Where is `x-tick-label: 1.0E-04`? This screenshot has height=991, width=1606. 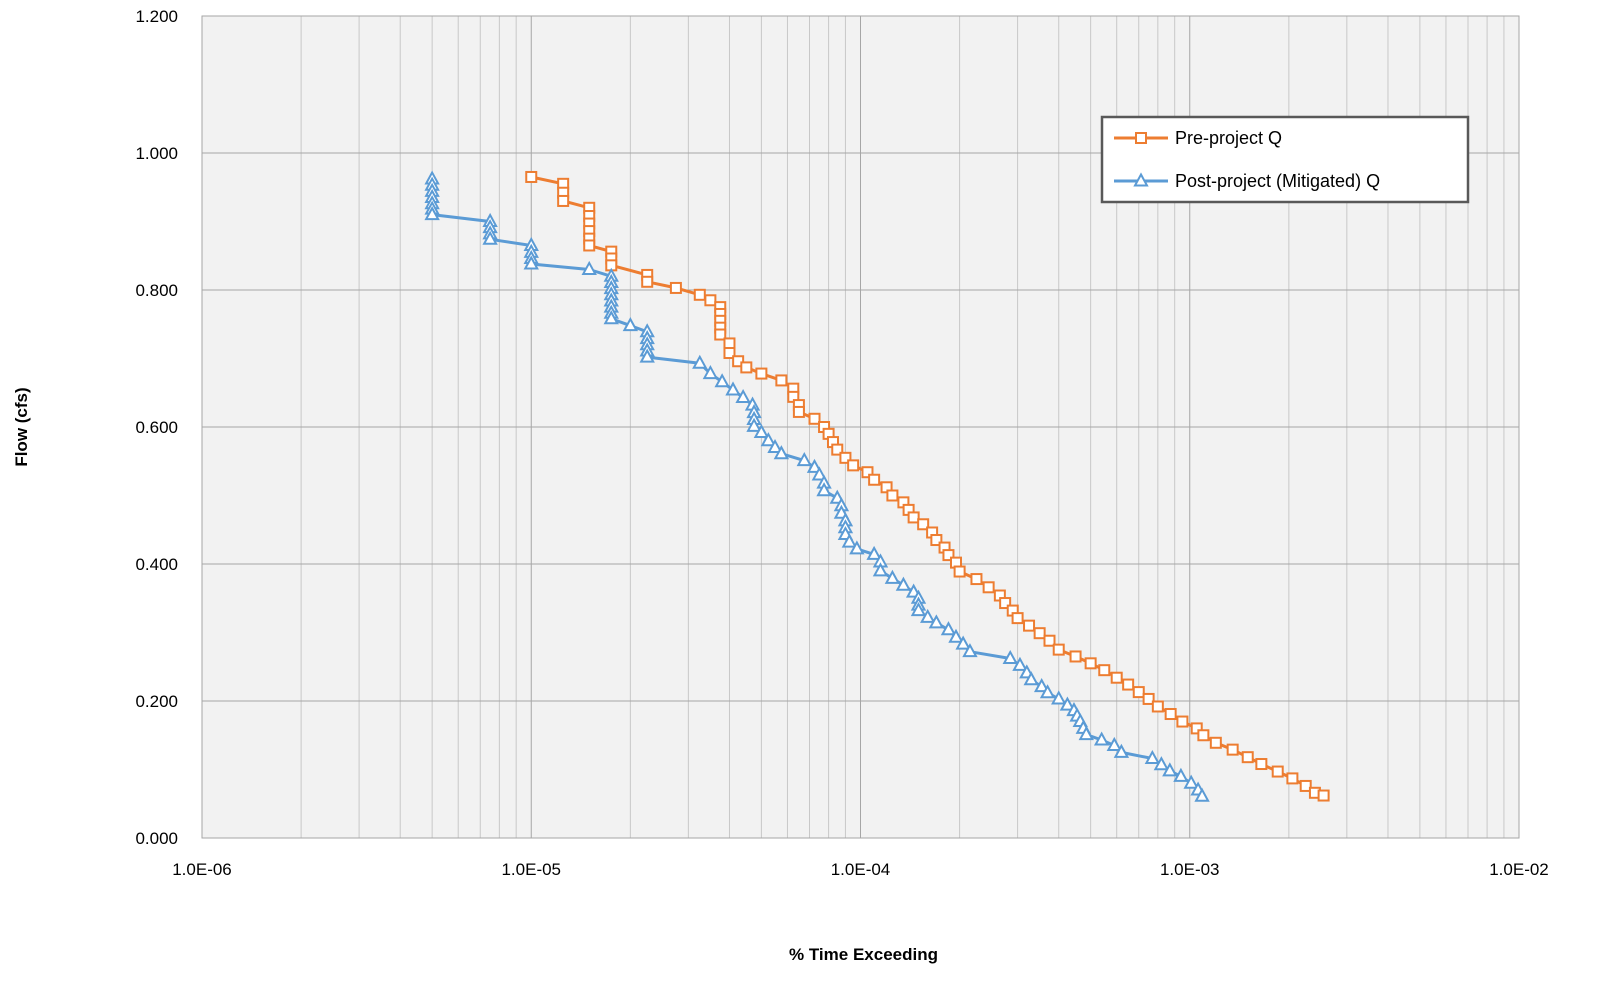 x-tick-label: 1.0E-04 is located at coordinates (861, 869).